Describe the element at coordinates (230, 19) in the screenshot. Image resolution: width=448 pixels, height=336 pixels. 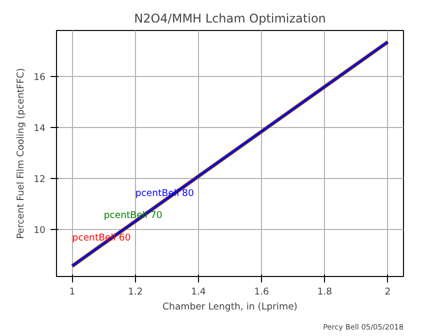
I see `chart-title: N2O4/MMH Lcham Optimization` at that location.